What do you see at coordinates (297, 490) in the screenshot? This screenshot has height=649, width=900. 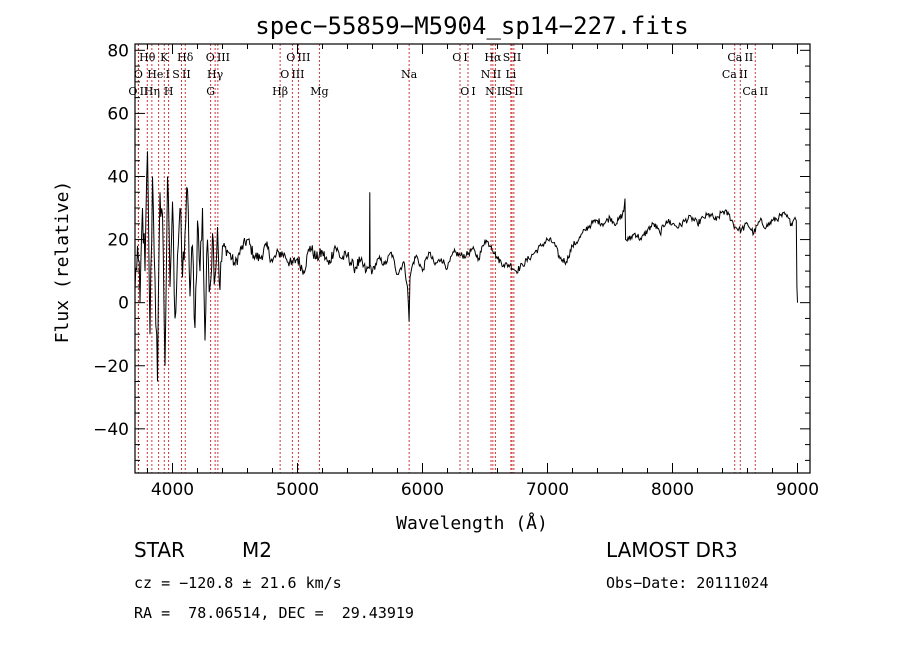 I see `x-tick-label: 5000` at bounding box center [297, 490].